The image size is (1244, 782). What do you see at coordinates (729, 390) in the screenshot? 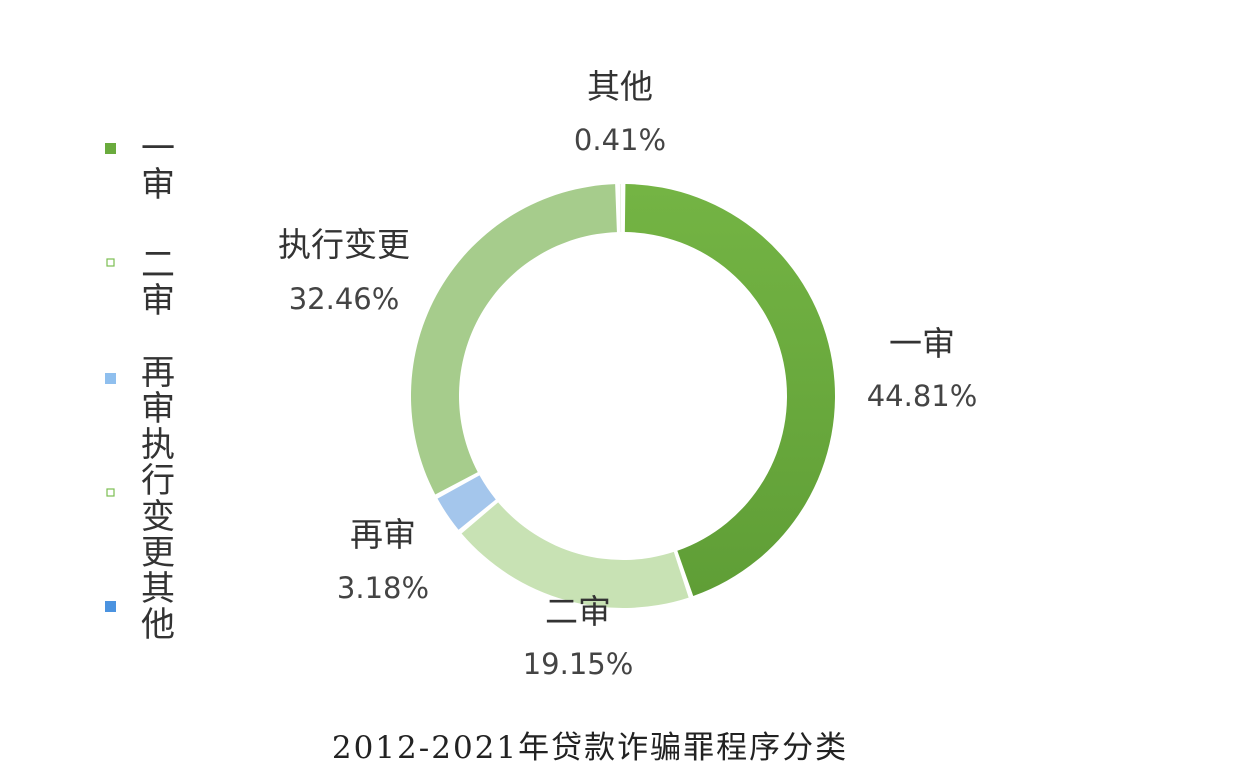
I see `slice-first-instance` at bounding box center [729, 390].